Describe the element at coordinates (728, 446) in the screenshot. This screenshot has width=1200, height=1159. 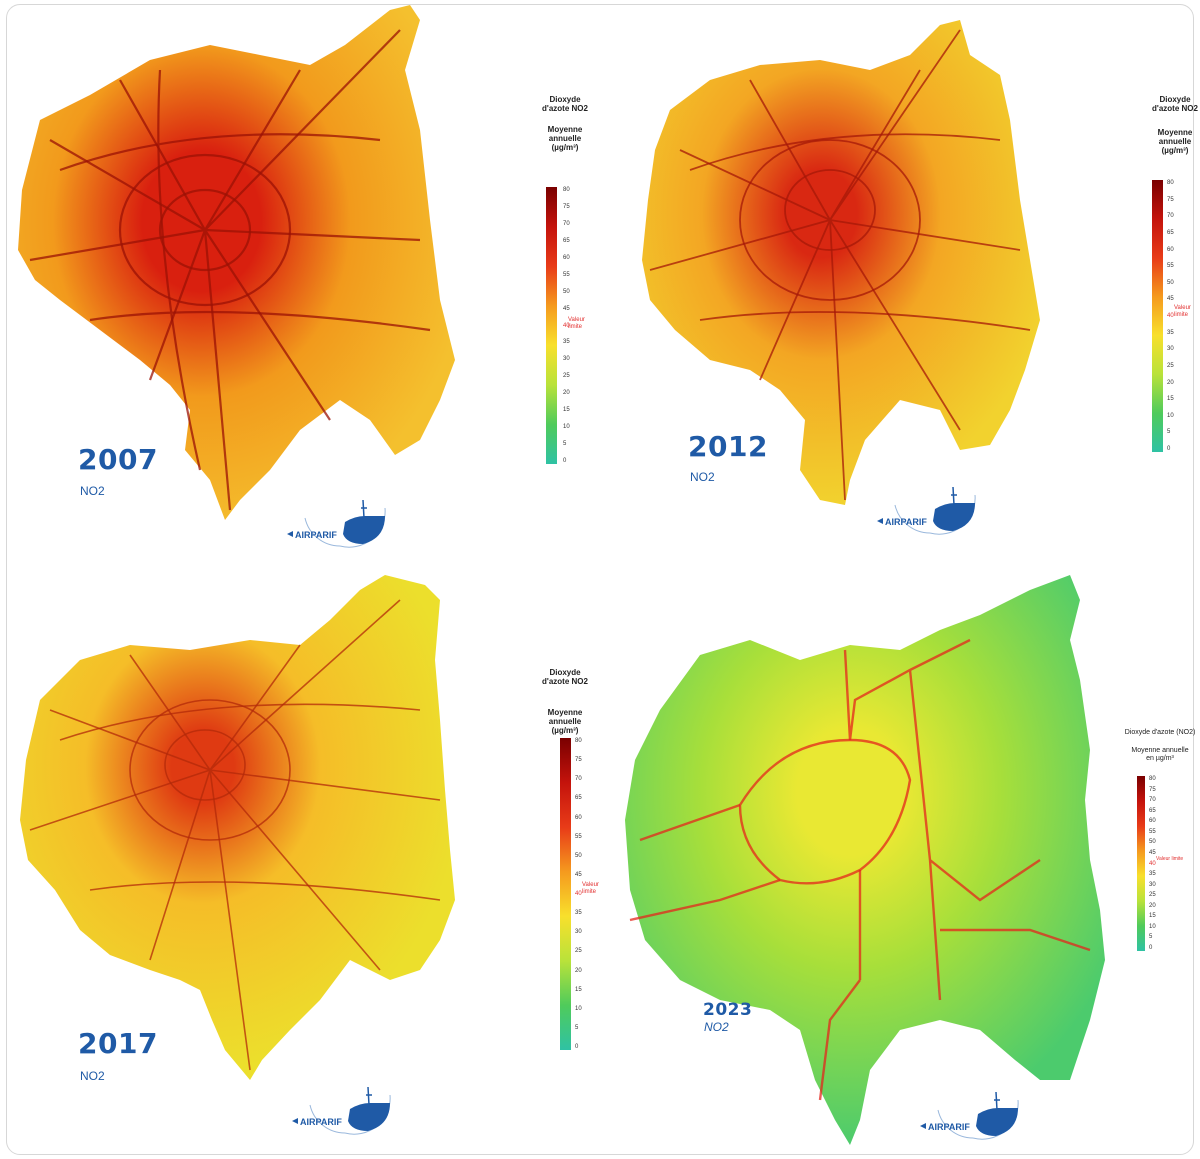
I see `year-label: 2012` at that location.